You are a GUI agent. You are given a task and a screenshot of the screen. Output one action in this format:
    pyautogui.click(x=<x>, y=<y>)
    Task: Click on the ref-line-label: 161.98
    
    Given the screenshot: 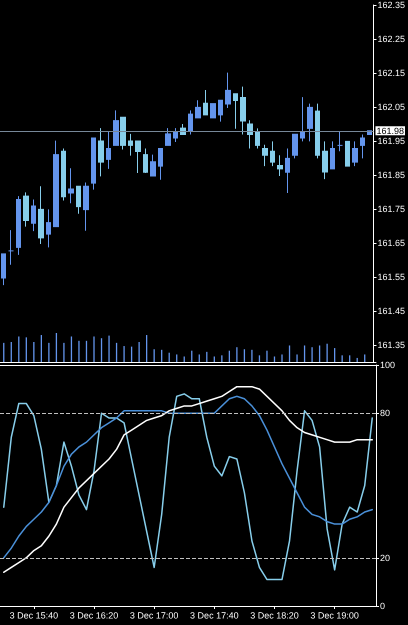 What is the action you would take?
    pyautogui.click(x=390, y=131)
    